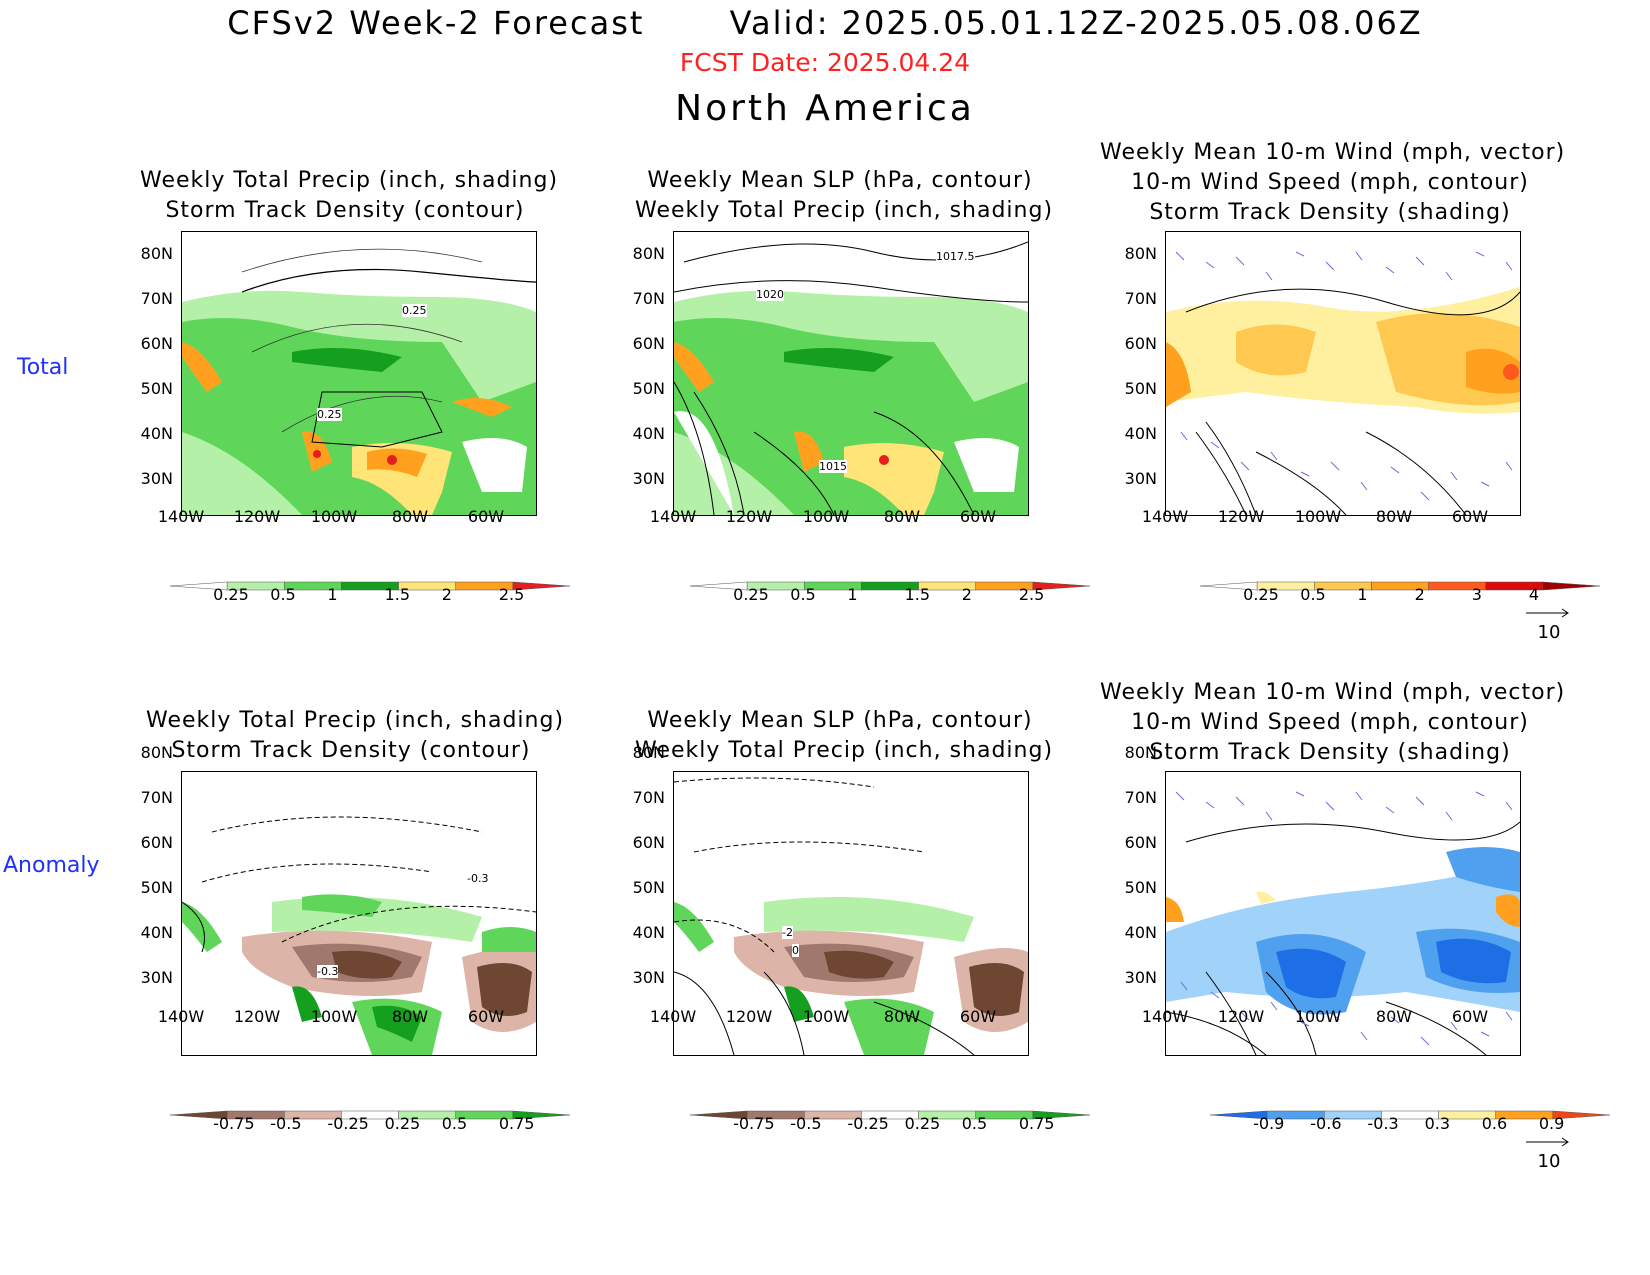 This screenshot has width=1650, height=1275. What do you see at coordinates (851, 373) in the screenshot?
I see `map-total-slp: 1017.5 1020 1015` at bounding box center [851, 373].